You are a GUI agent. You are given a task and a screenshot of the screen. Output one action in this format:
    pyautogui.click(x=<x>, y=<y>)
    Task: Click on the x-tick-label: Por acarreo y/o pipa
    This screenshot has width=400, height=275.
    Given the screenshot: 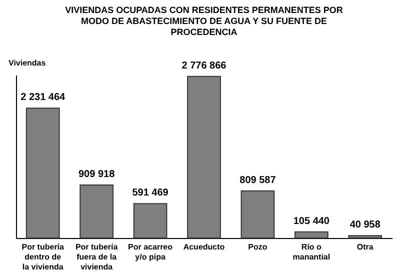 What is the action you would take?
    pyautogui.click(x=150, y=252)
    